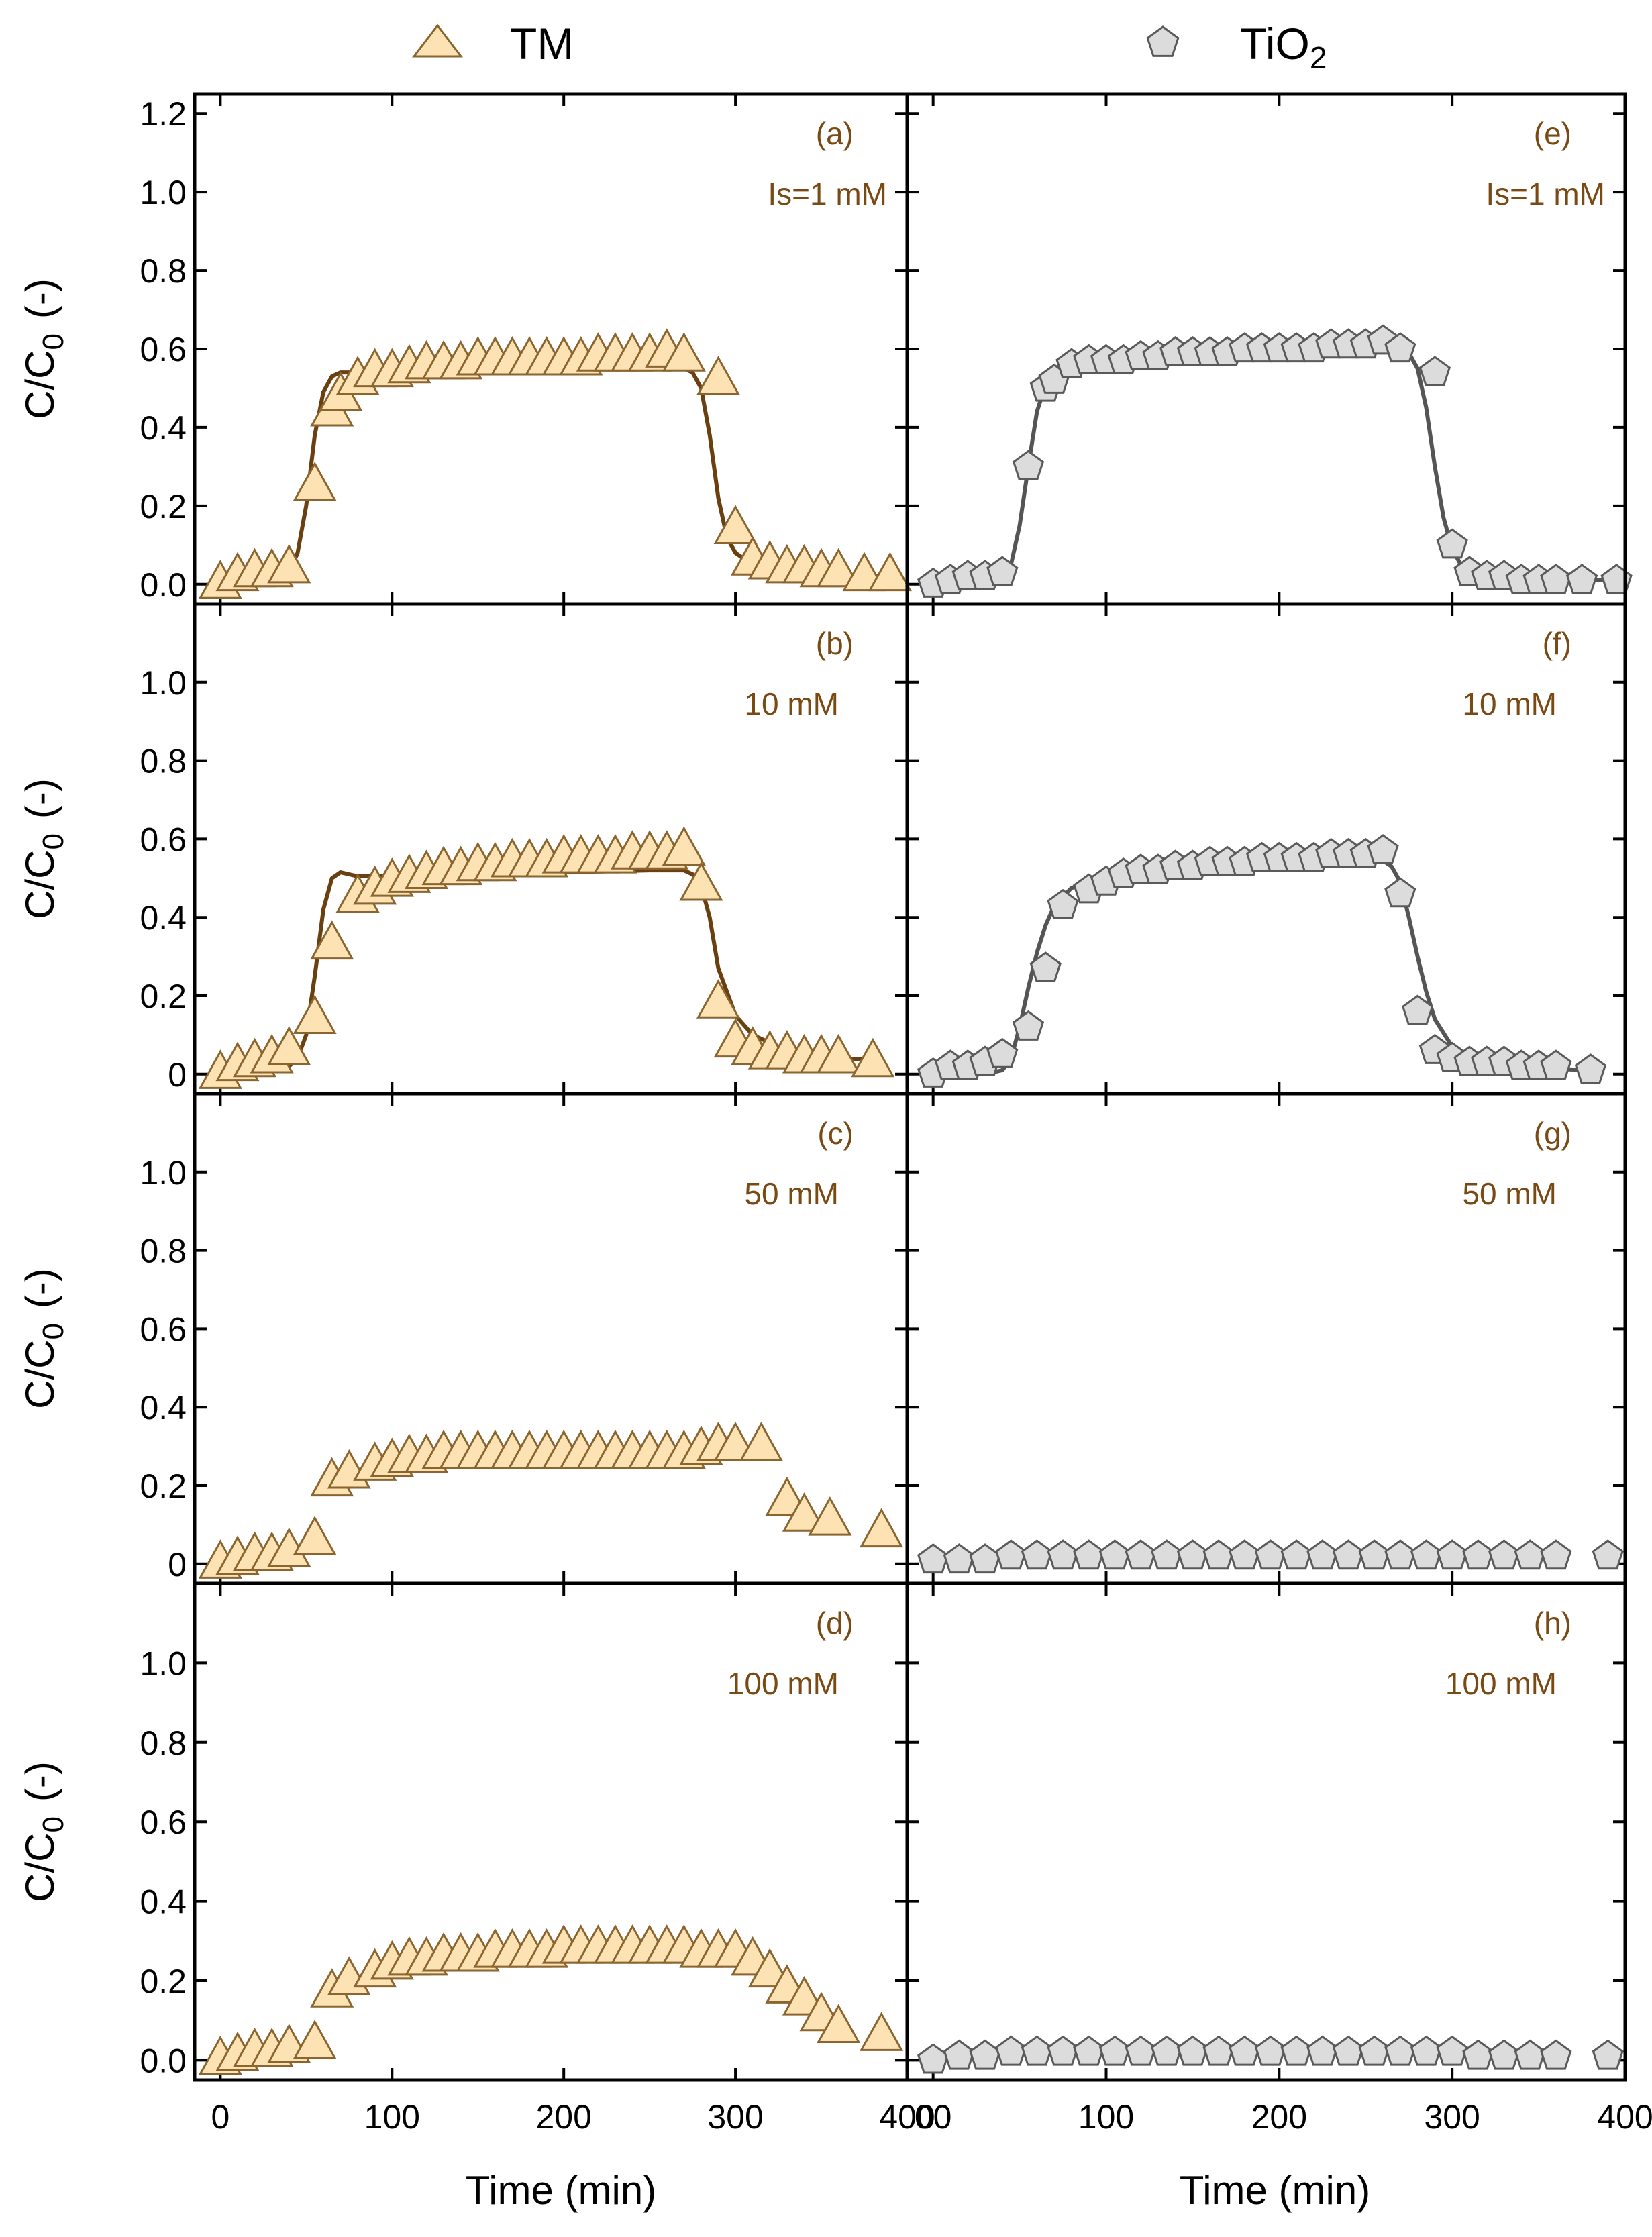 This screenshot has height=2237, width=1652. What do you see at coordinates (1552, 1624) in the screenshot?
I see `panel-label: (h)` at bounding box center [1552, 1624].